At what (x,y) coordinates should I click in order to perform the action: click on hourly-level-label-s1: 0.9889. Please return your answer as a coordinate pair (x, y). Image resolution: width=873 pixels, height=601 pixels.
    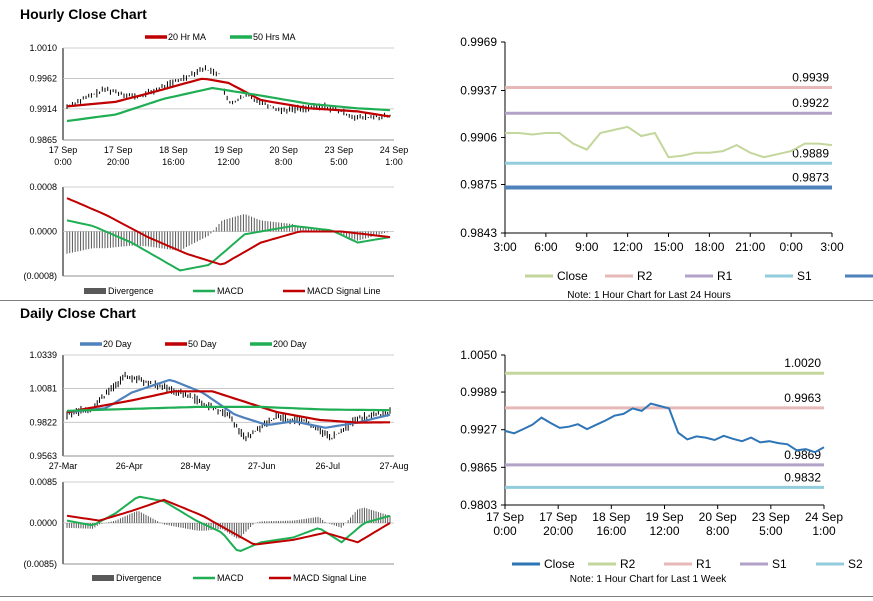
    Looking at the image, I should click on (810, 153).